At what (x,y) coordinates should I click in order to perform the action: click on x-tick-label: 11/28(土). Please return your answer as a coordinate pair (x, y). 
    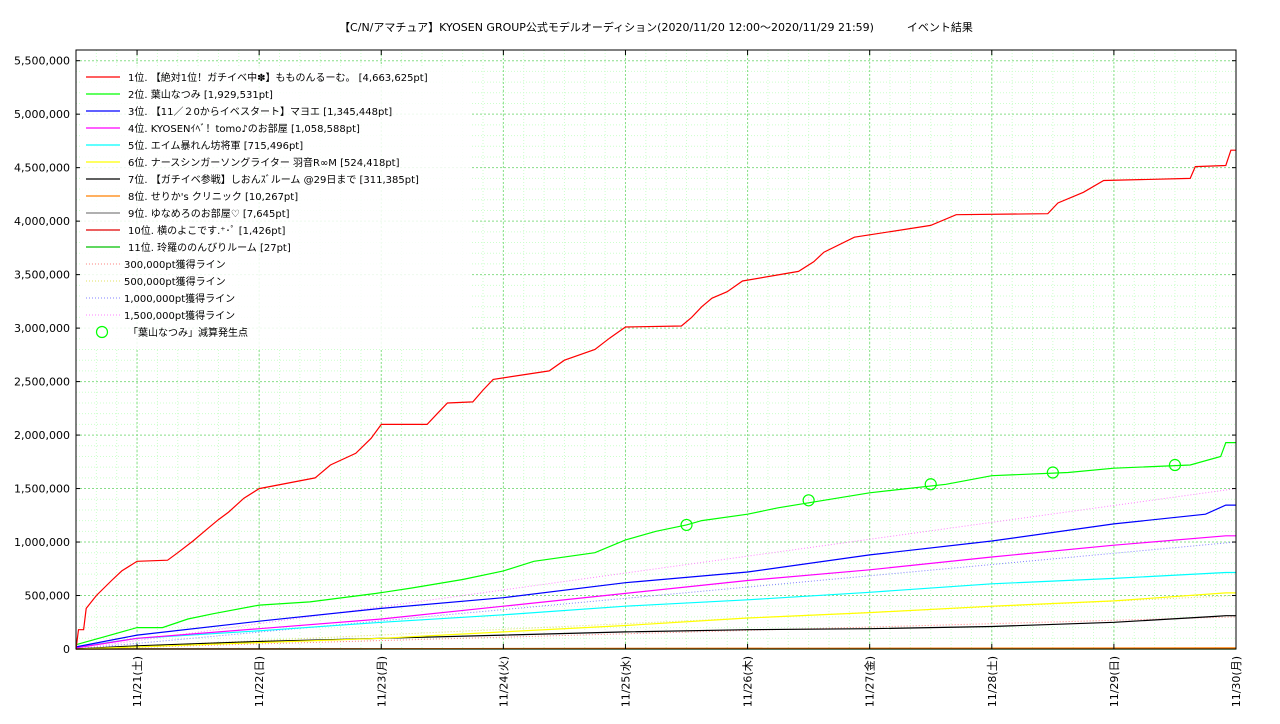
    Looking at the image, I should click on (992, 681).